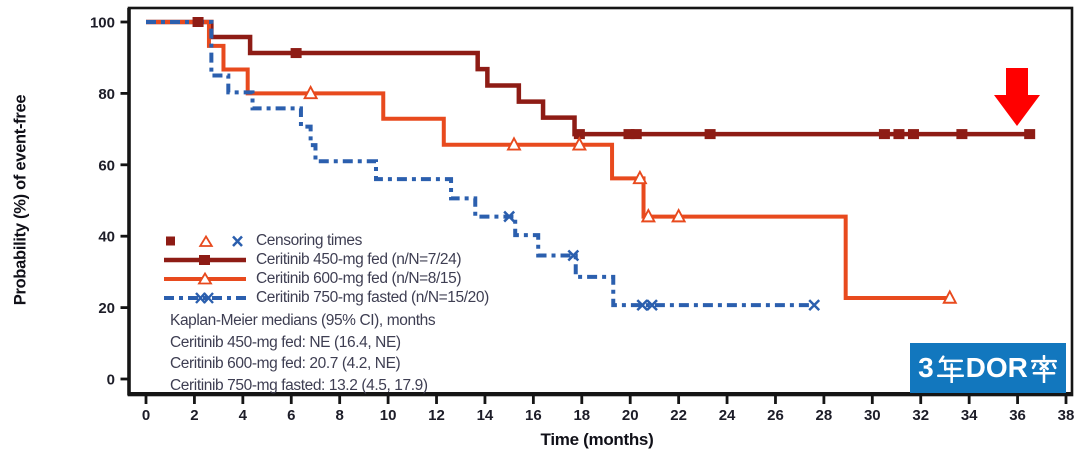  I want to click on dor-rate-box: 3 DOR, so click(988, 368).